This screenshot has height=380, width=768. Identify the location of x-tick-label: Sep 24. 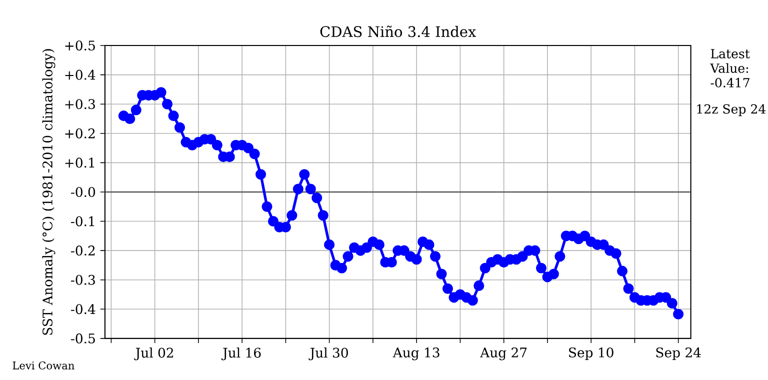
(678, 353).